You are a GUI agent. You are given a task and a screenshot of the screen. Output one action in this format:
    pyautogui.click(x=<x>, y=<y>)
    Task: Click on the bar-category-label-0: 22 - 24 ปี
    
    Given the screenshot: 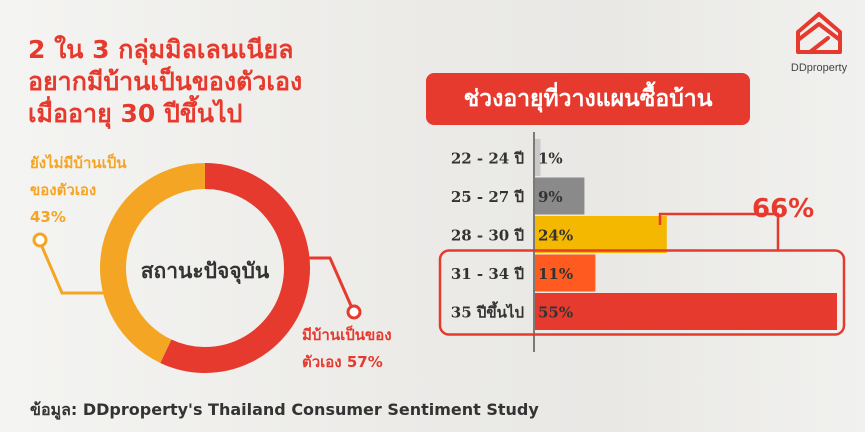 What is the action you would take?
    pyautogui.click(x=487, y=159)
    